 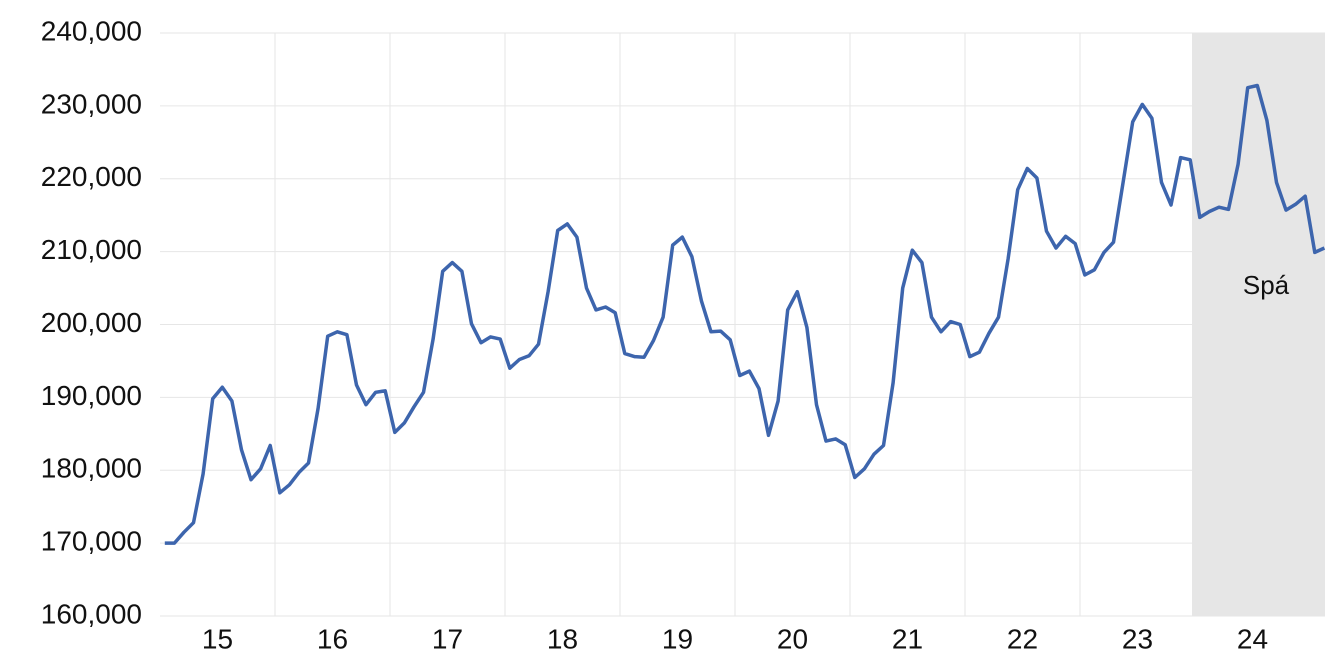 What do you see at coordinates (91, 541) in the screenshot?
I see `y-tick-label: 170,000` at bounding box center [91, 541].